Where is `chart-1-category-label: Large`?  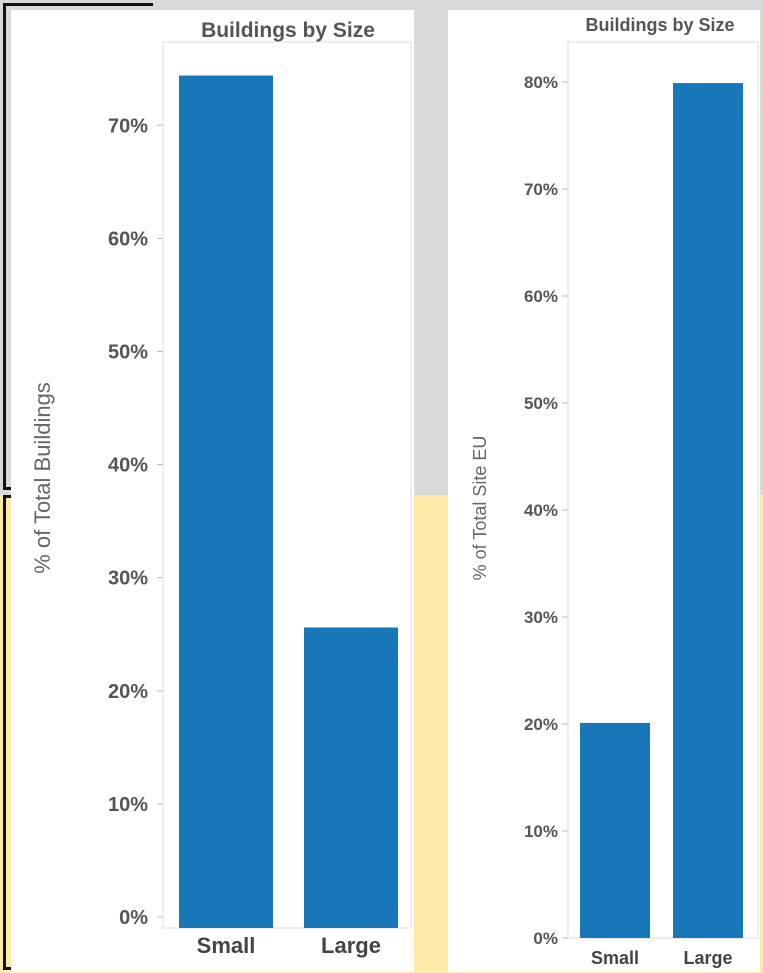 chart-1-category-label: Large is located at coordinates (351, 945).